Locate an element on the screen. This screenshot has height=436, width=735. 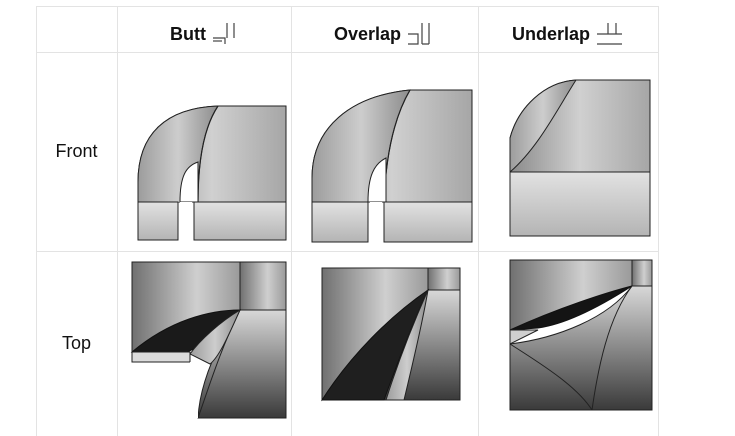
front-butt-render is located at coordinates (212, 173).